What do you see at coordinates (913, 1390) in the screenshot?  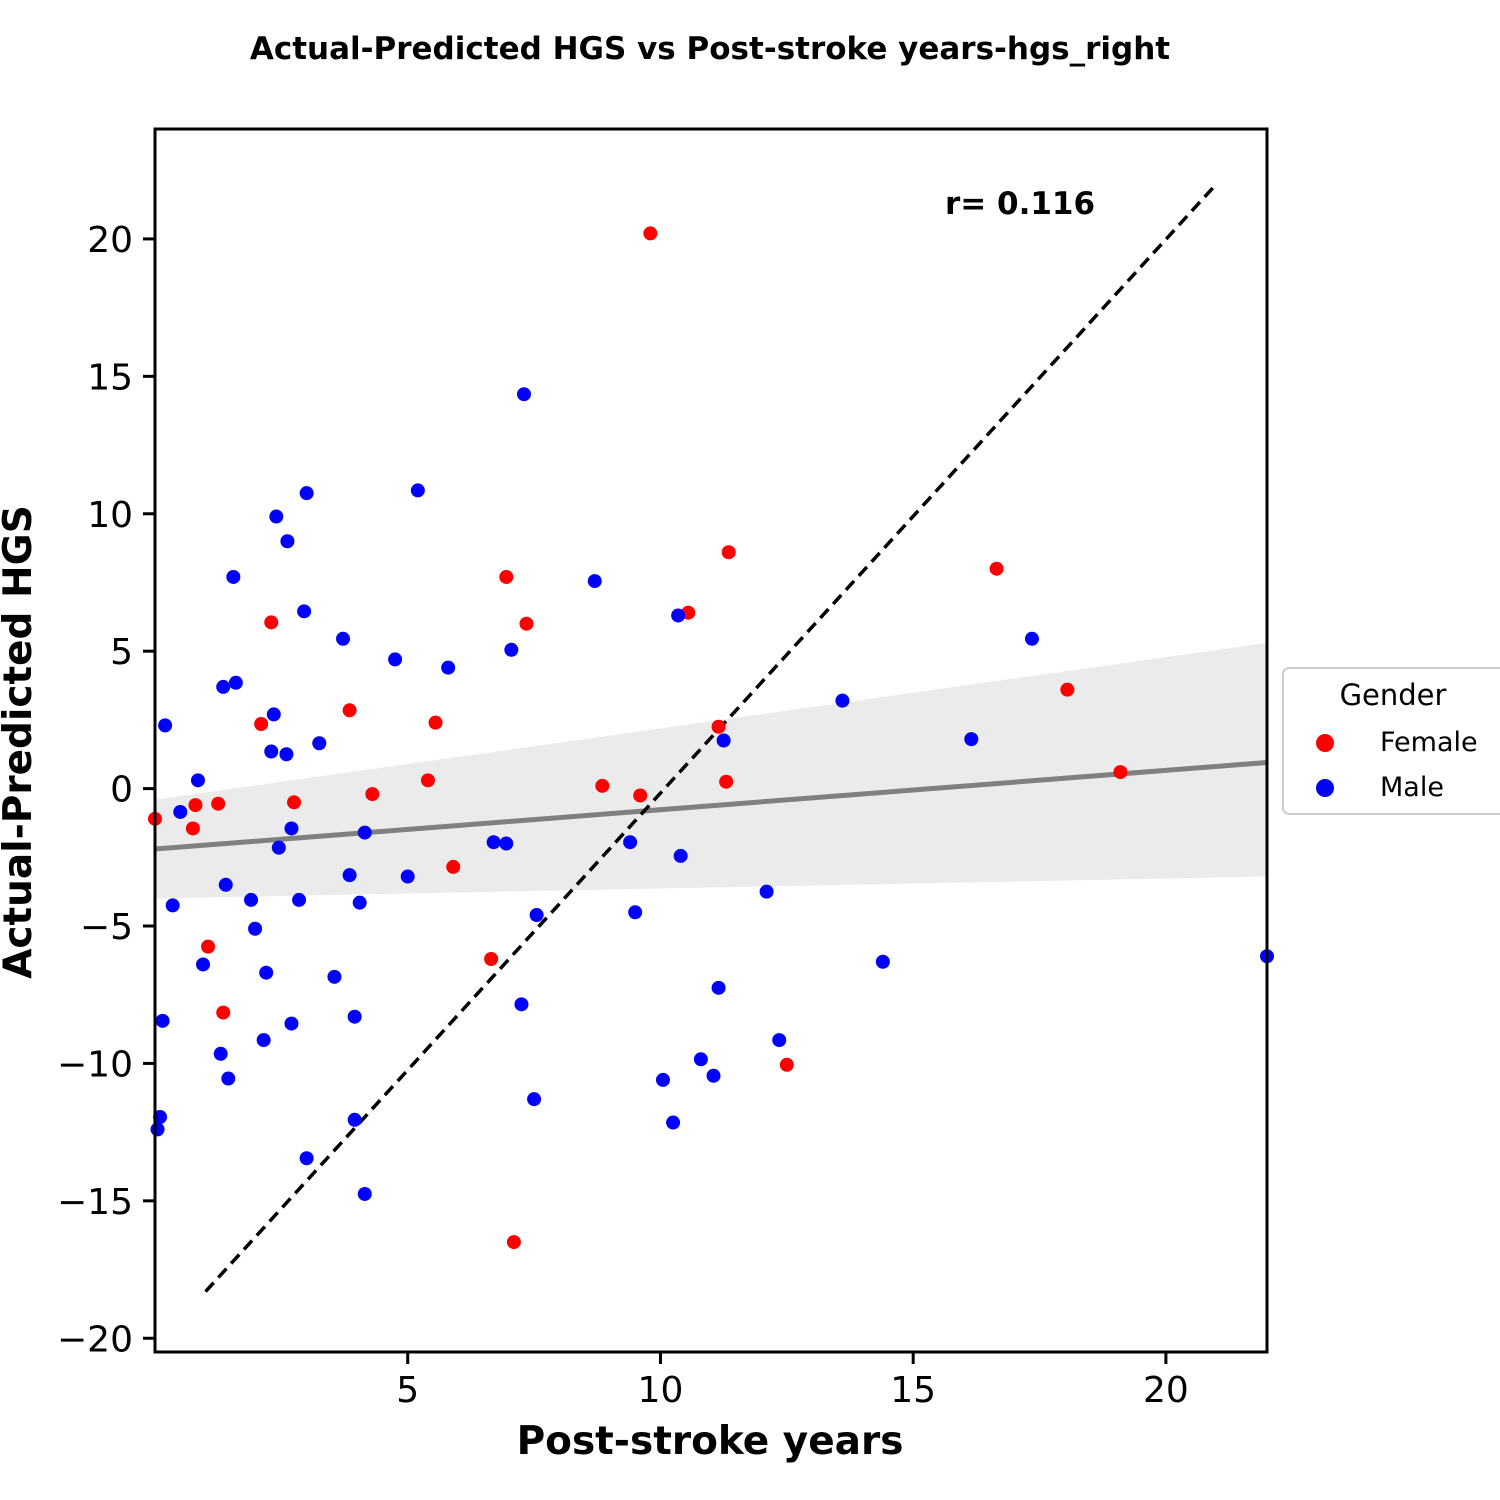 I see `x-tick-label: 15` at bounding box center [913, 1390].